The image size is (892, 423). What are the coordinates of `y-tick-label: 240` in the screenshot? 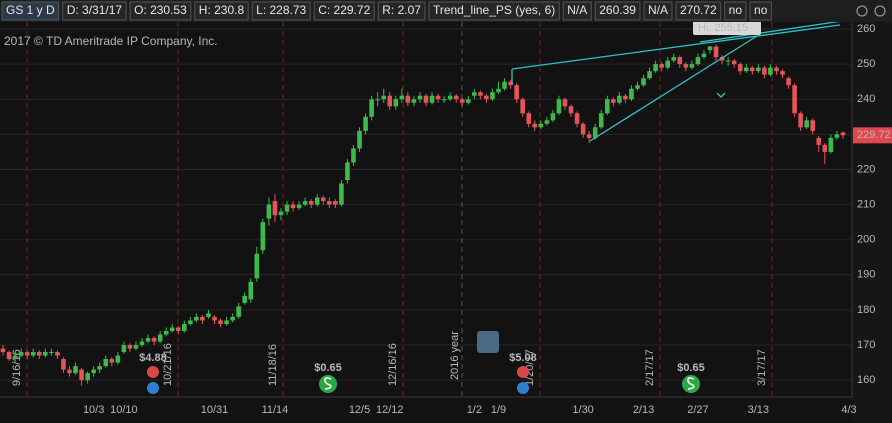 It's located at (866, 99).